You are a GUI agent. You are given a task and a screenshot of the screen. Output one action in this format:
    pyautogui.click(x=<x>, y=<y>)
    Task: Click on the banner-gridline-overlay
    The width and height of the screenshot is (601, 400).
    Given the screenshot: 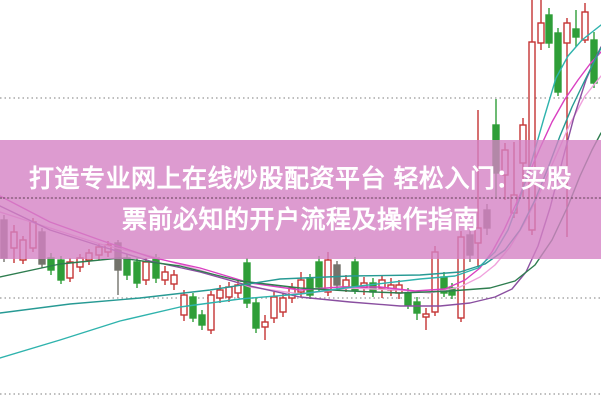 What is the action you would take?
    pyautogui.click(x=300, y=198)
    